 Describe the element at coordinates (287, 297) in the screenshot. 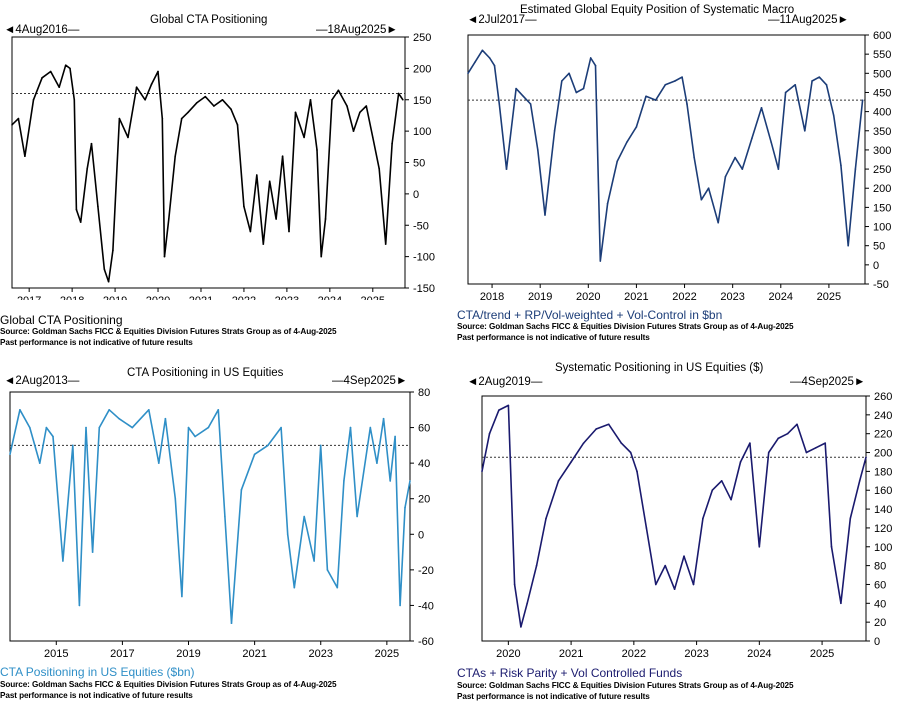

I see `x-tick-label: 2023` at that location.